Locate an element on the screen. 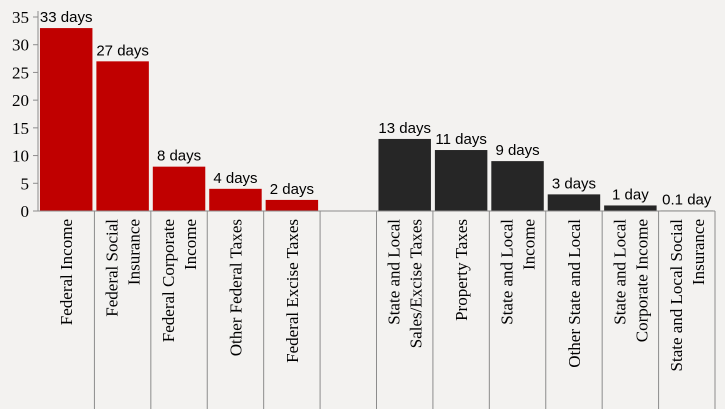 The image size is (725, 409). category-label-line: Corporate Income is located at coordinates (641, 280).